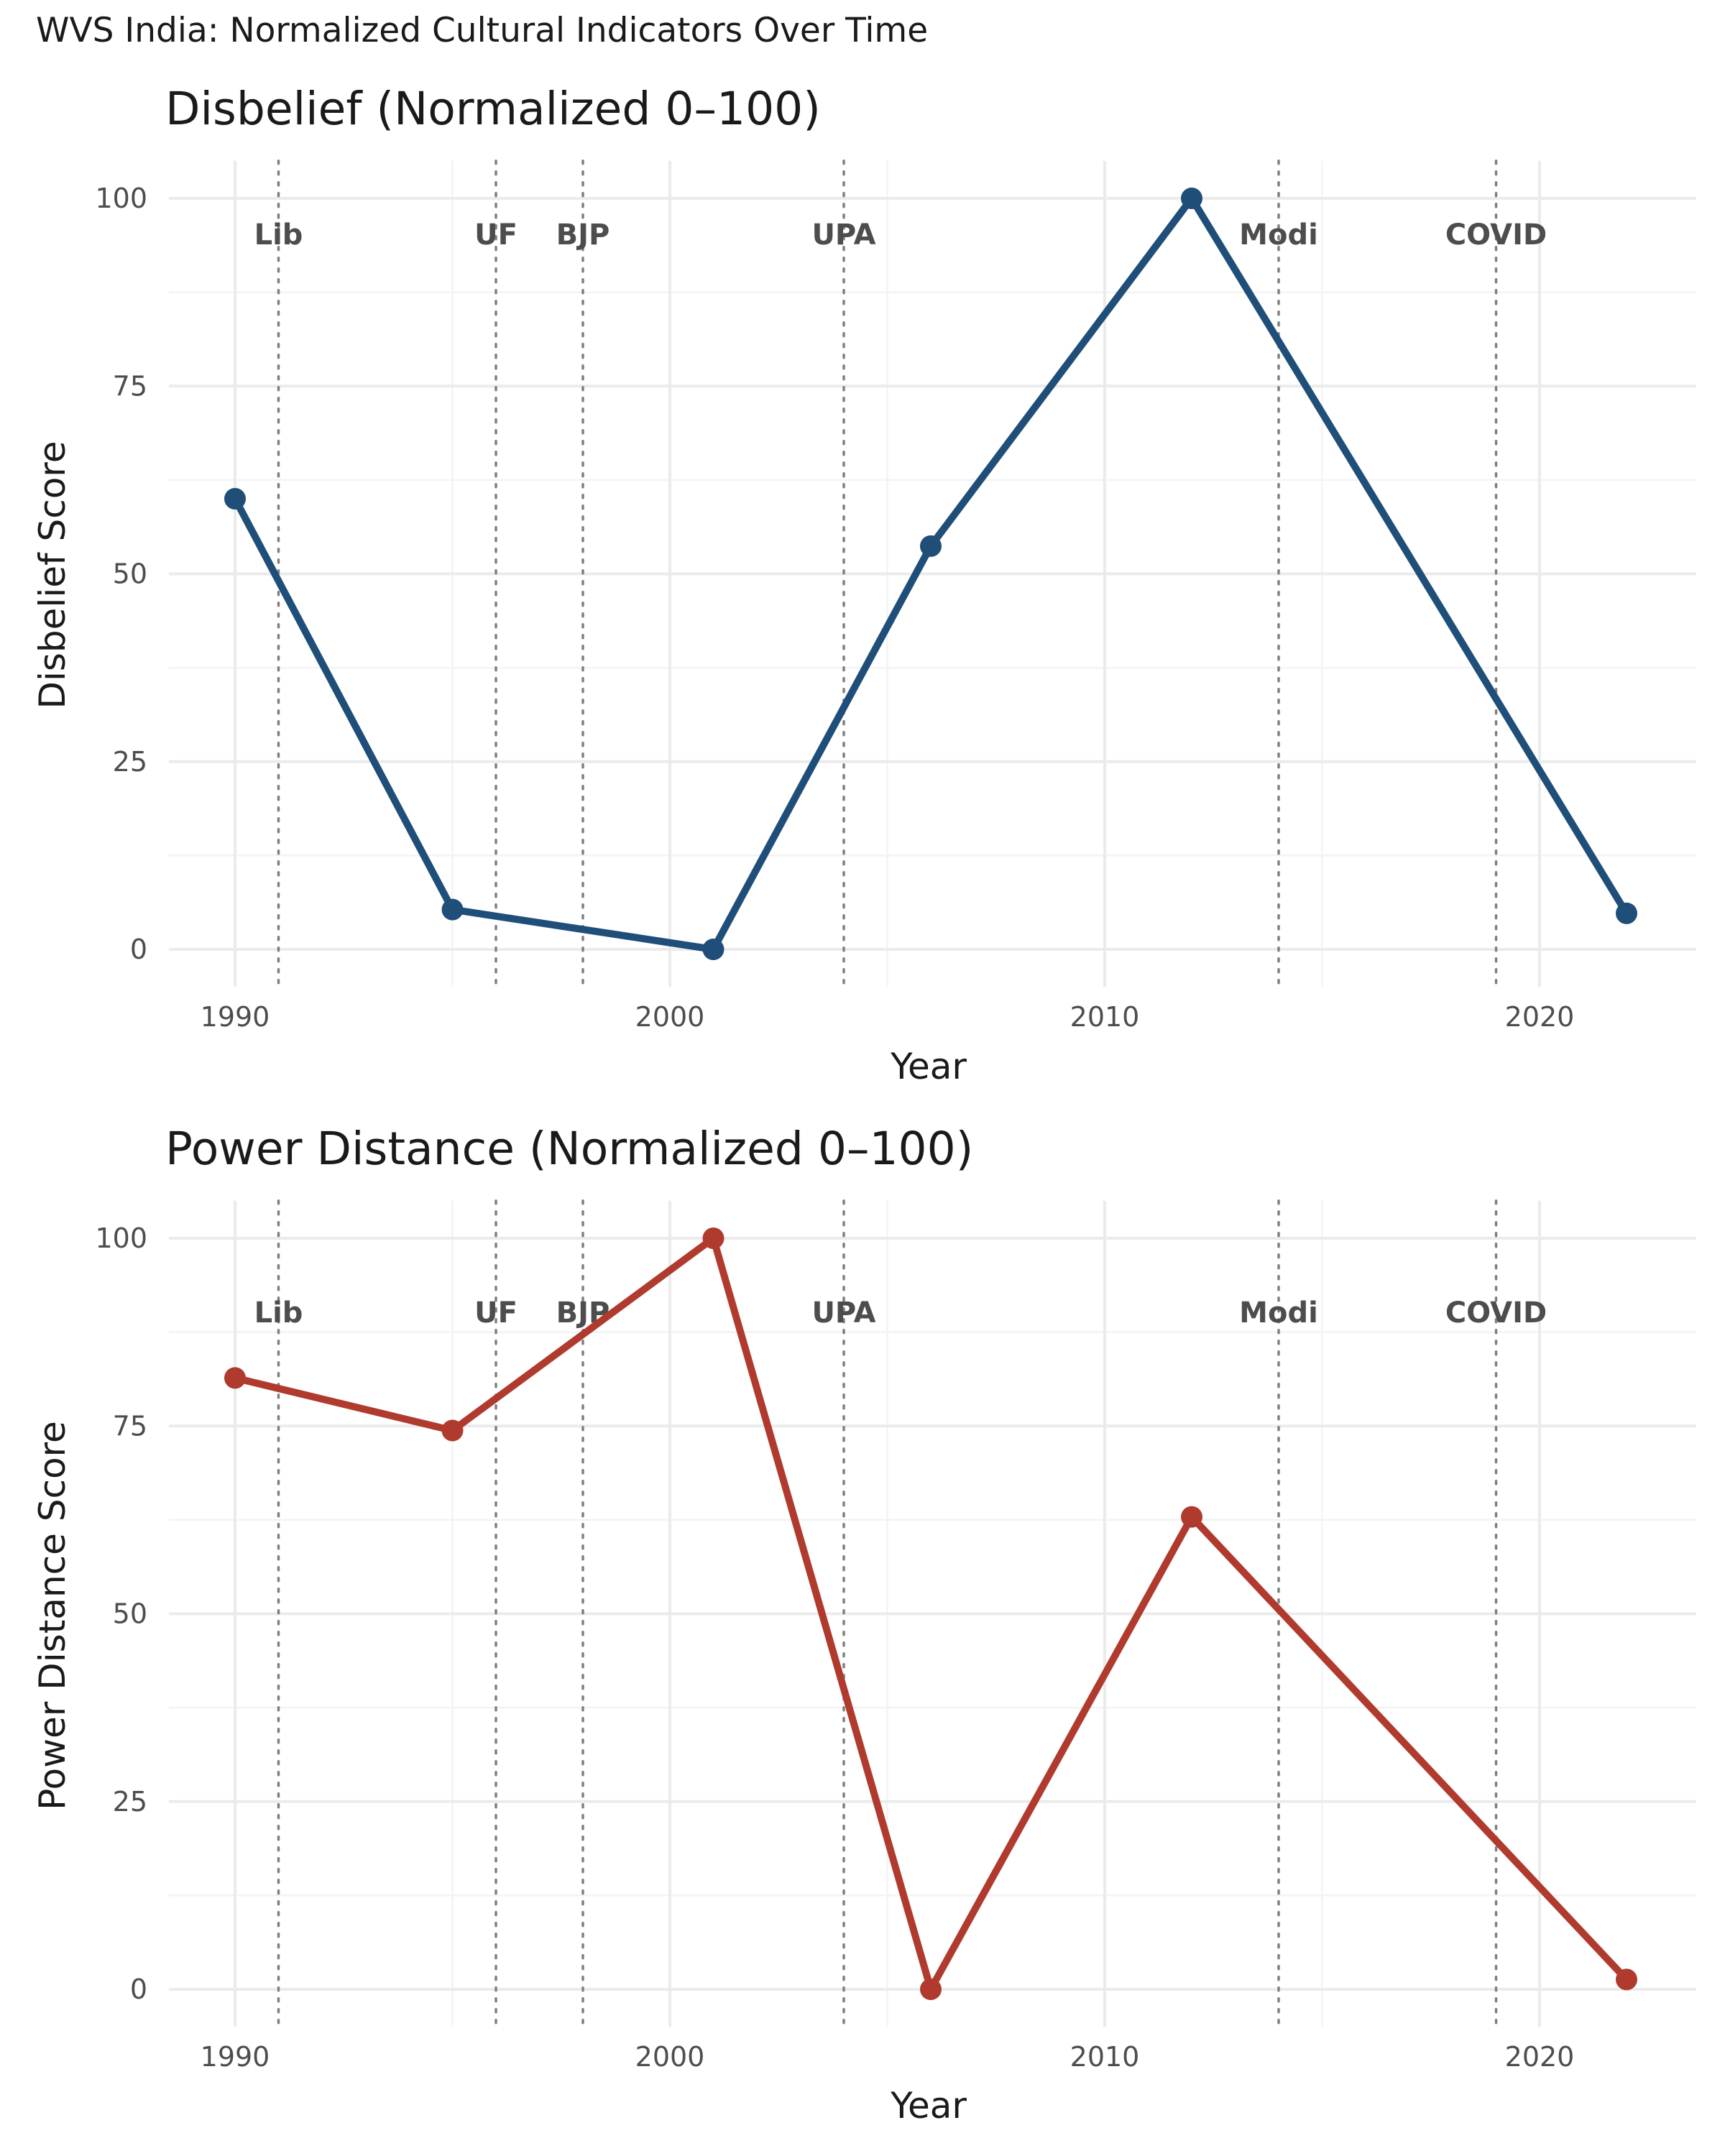 The width and height of the screenshot is (1725, 2156). What do you see at coordinates (235, 2057) in the screenshot?
I see `power-distance-x-tick-label: 1990` at bounding box center [235, 2057].